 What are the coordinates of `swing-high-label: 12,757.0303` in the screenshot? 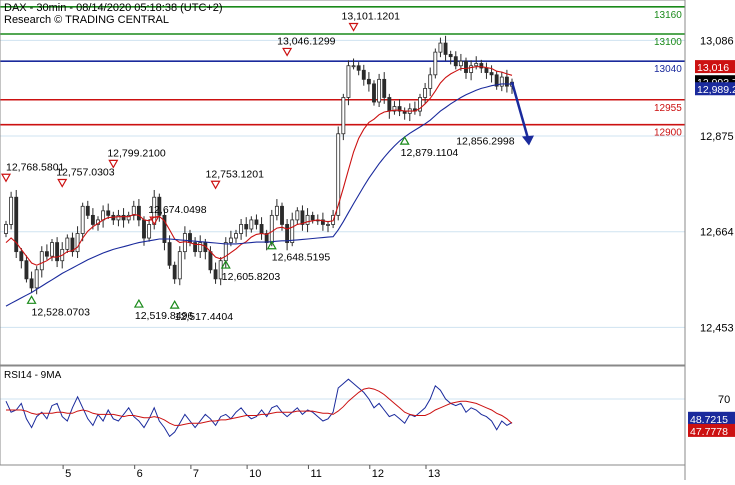 It's located at (85, 173).